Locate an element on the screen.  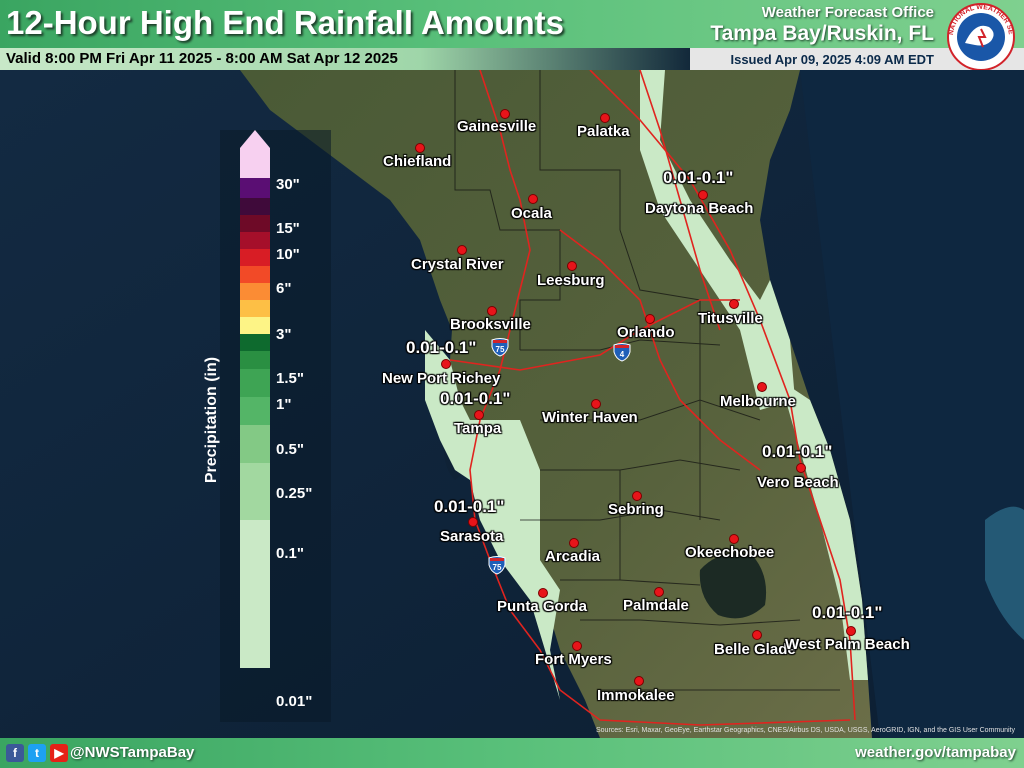
footer-bar is located at coordinates (512, 753).